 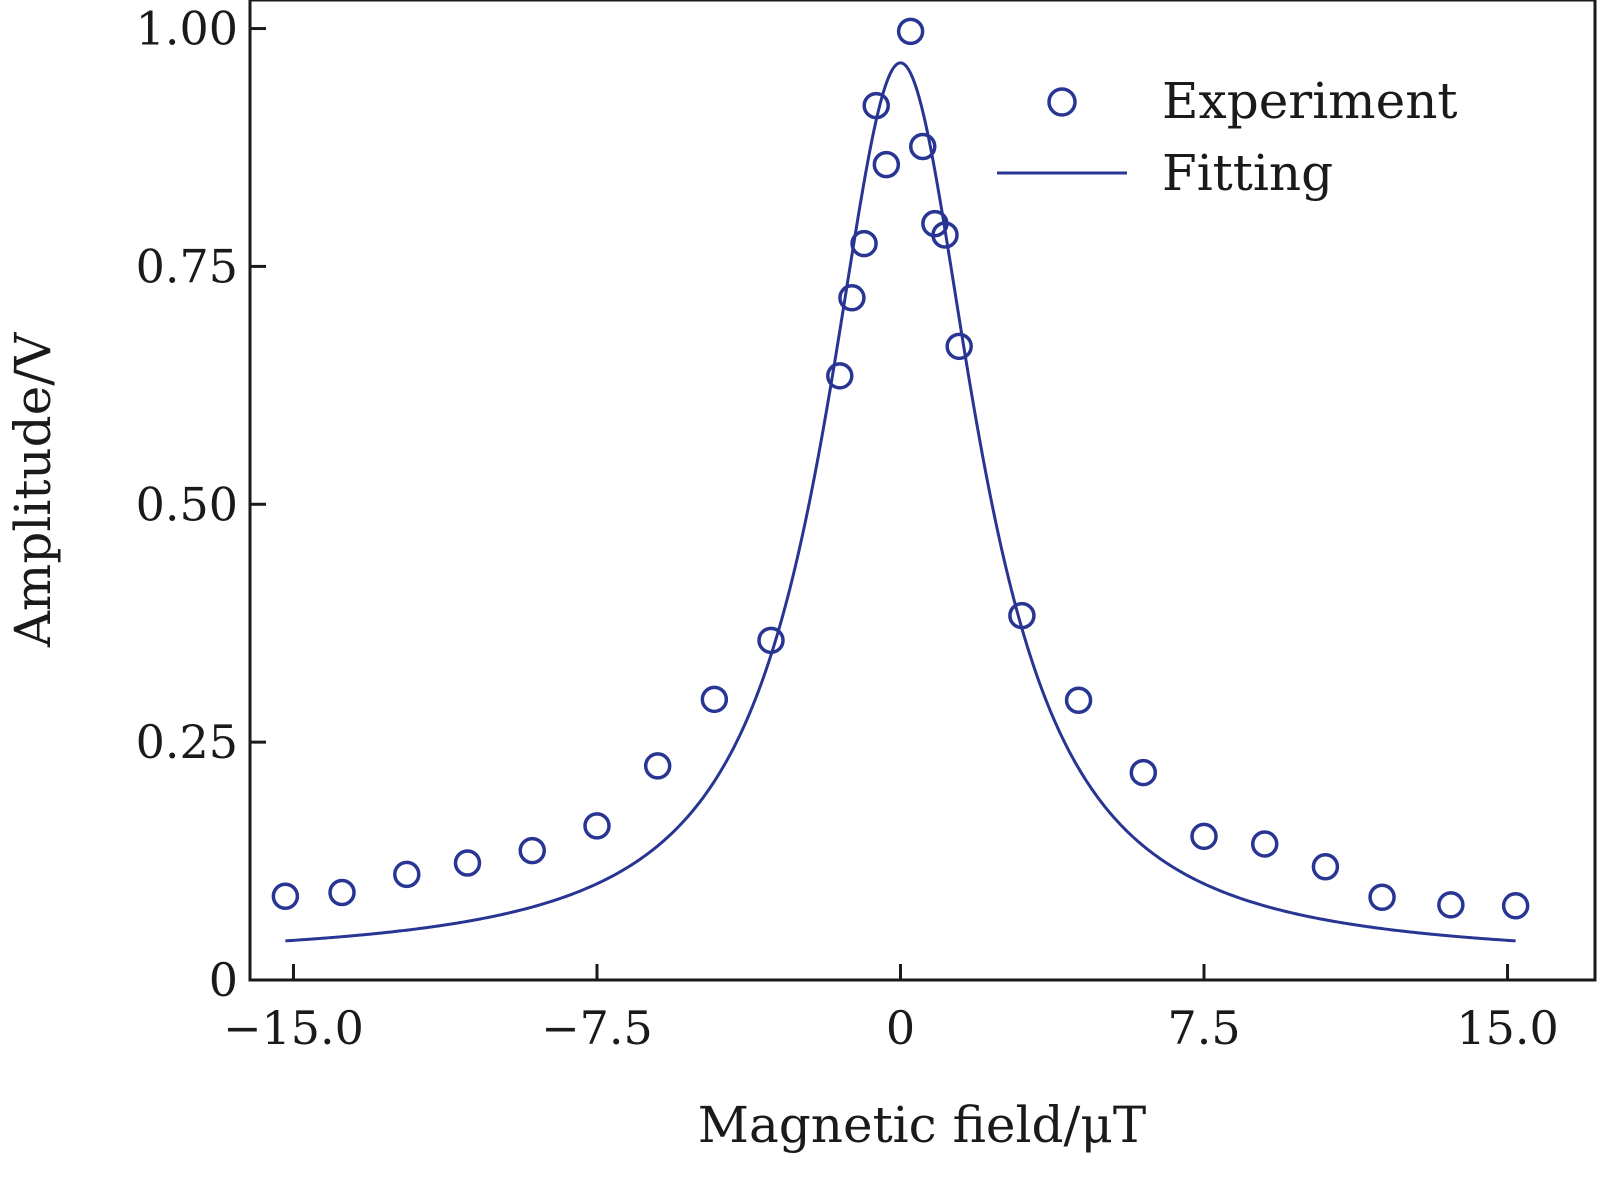 I want to click on y-axis: 0 0.25 0.50 0.75 1.00, so click(x=201, y=504).